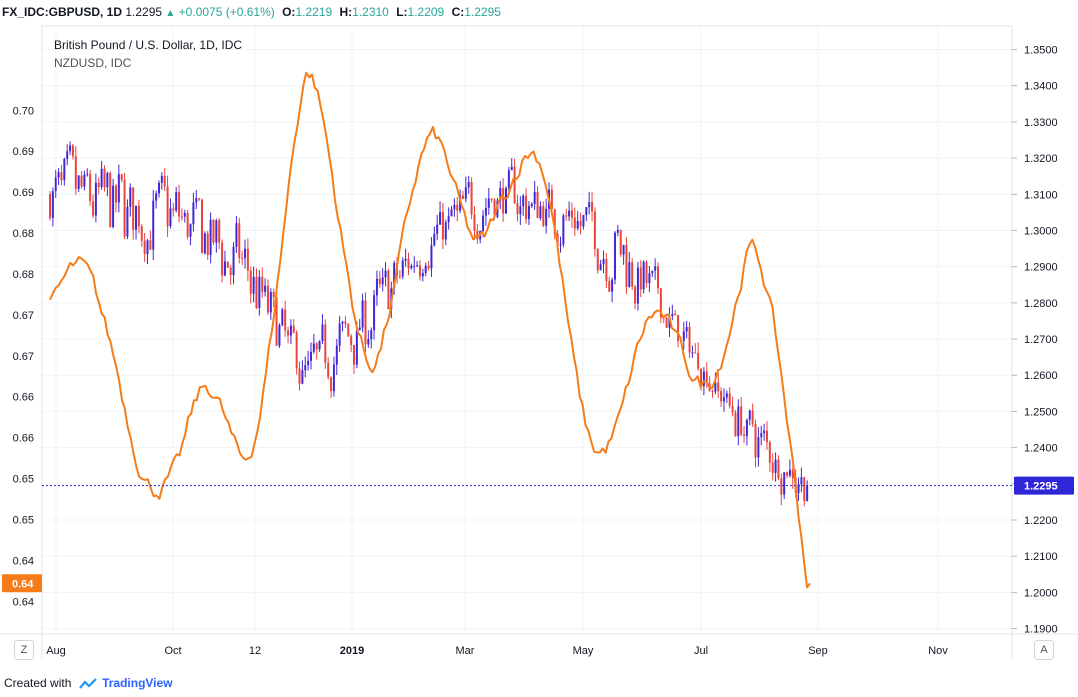 This screenshot has width=1078, height=697. Describe the element at coordinates (701, 651) in the screenshot. I see `x-axis-tick-label: Jul` at that location.